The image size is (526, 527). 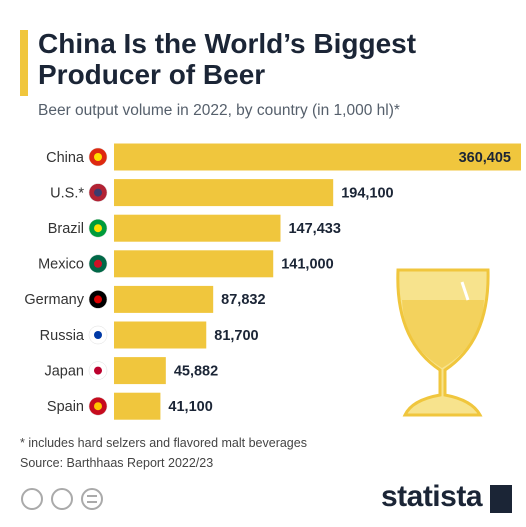 I want to click on logo: statista, so click(x=431, y=496).